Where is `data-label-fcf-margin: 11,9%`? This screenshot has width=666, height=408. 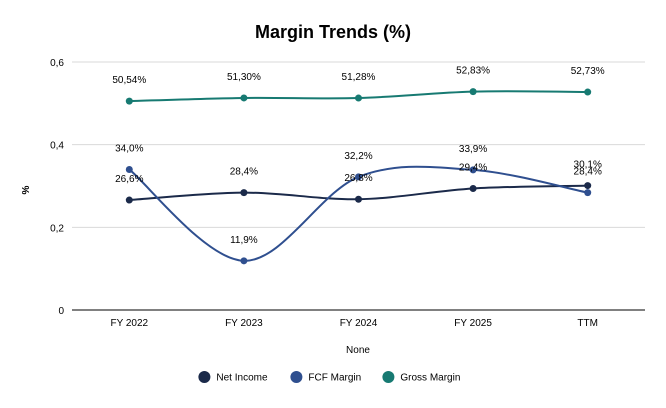
data-label-fcf-margin: 11,9% is located at coordinates (244, 240).